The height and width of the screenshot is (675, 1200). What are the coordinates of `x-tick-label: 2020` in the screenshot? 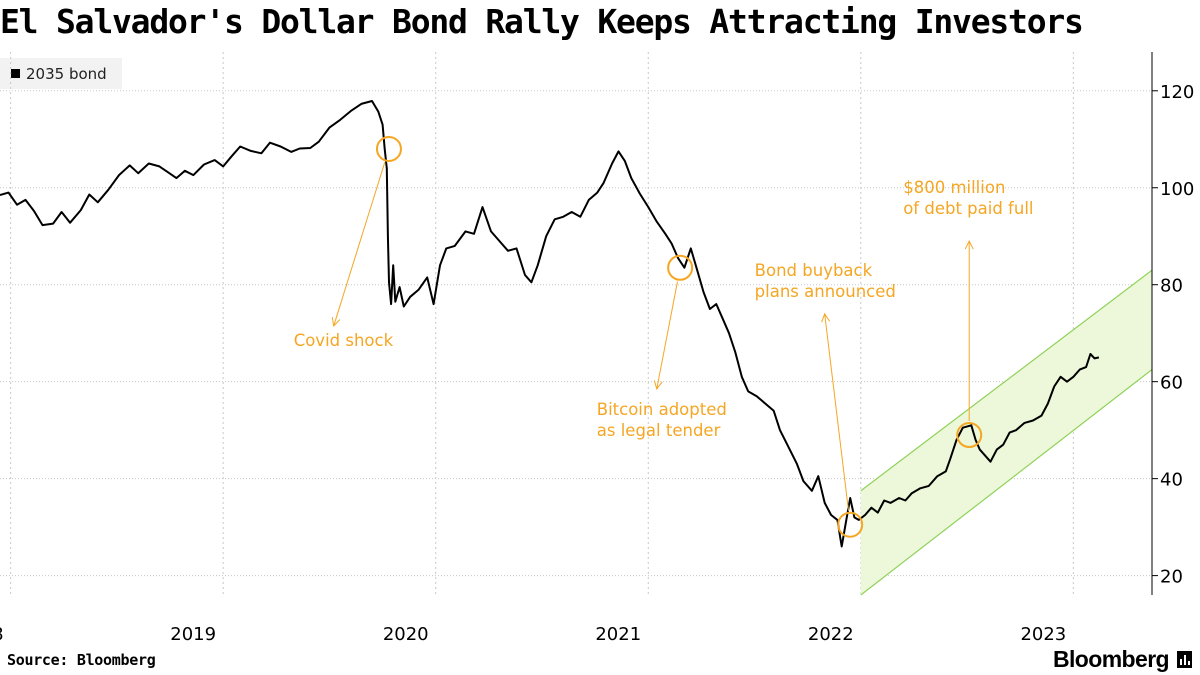 It's located at (406, 634).